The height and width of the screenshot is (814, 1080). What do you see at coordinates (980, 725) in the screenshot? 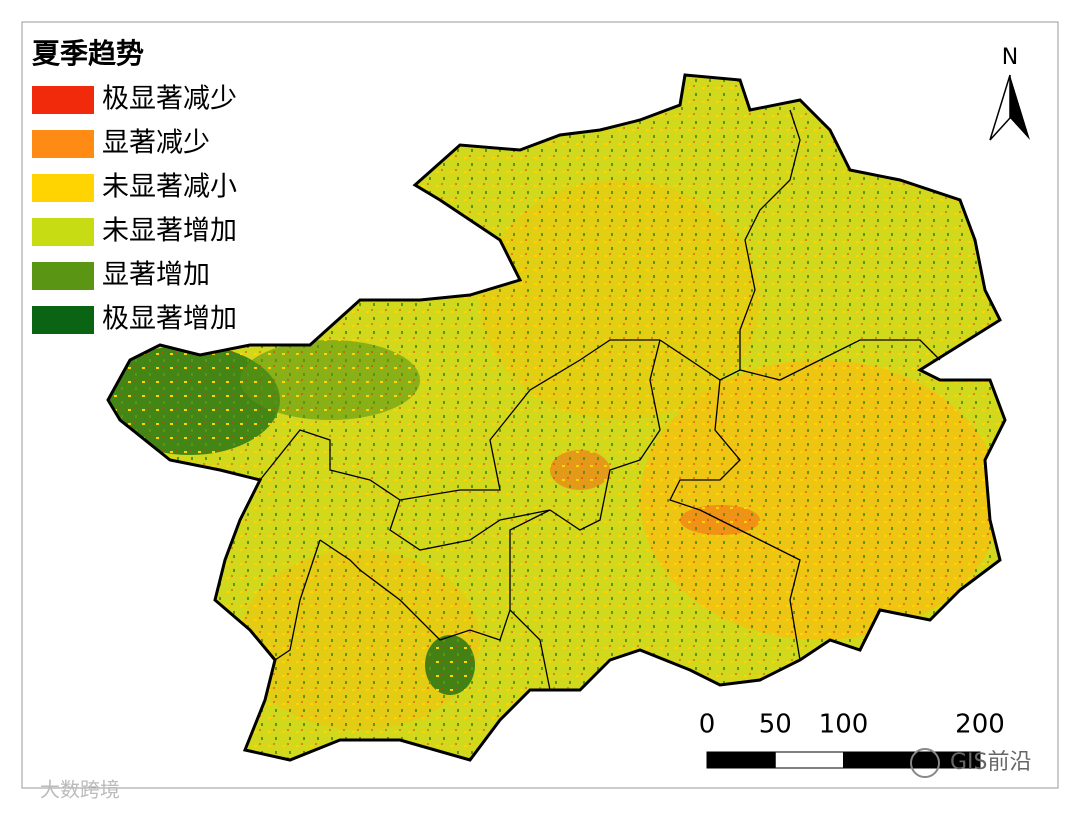
I see `scale-label: 200` at bounding box center [980, 725].